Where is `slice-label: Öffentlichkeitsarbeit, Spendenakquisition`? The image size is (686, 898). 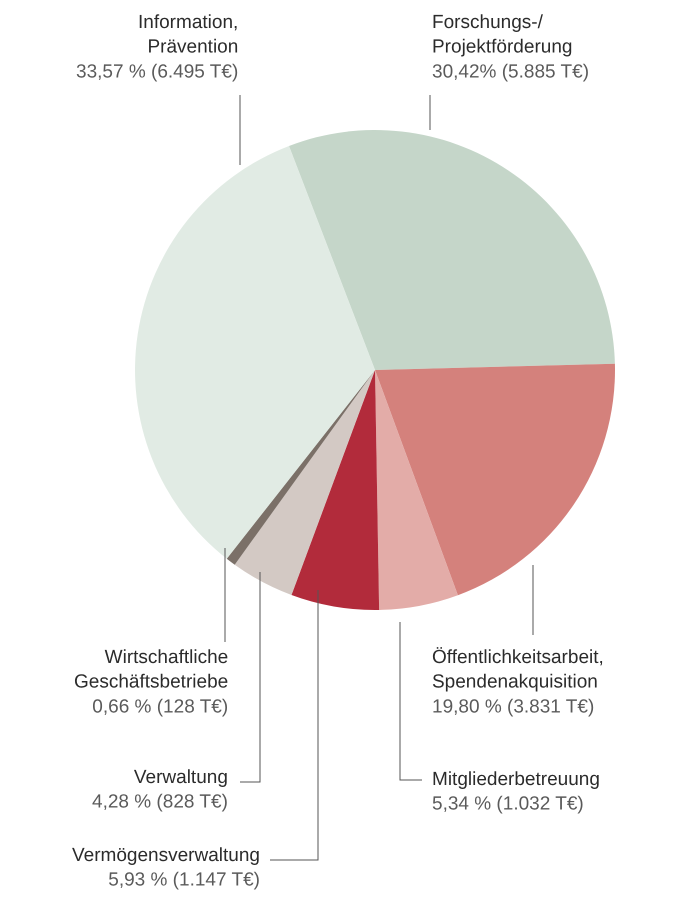
slice-label: Öffentlichkeitsarbeit, Spendenakquisition is located at coordinates (518, 670).